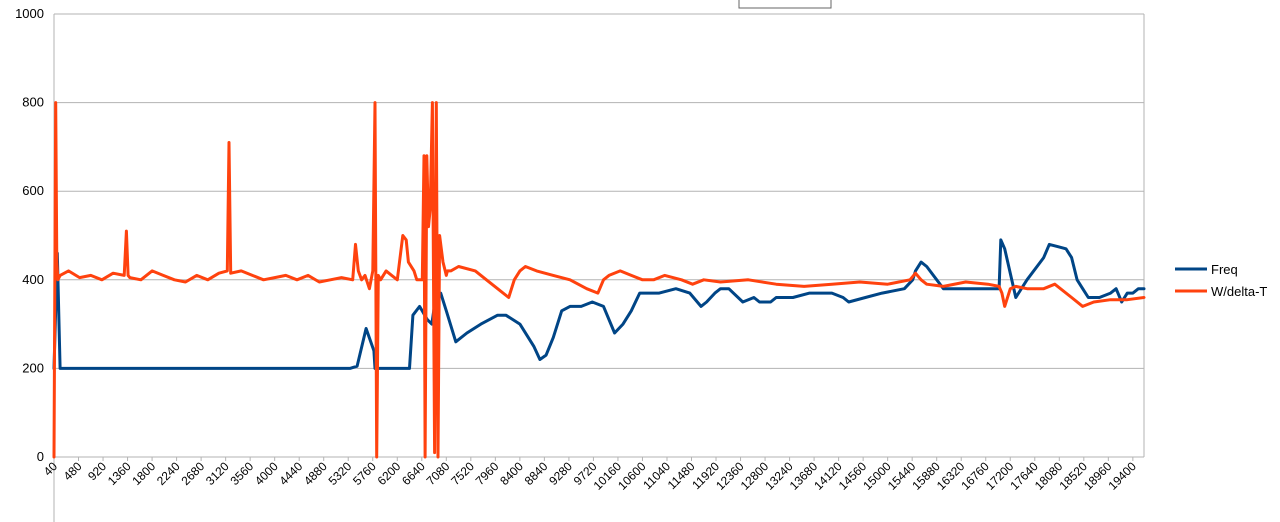 The height and width of the screenshot is (522, 1280). Describe the element at coordinates (33, 102) in the screenshot. I see `y-tick-label: 800` at that location.